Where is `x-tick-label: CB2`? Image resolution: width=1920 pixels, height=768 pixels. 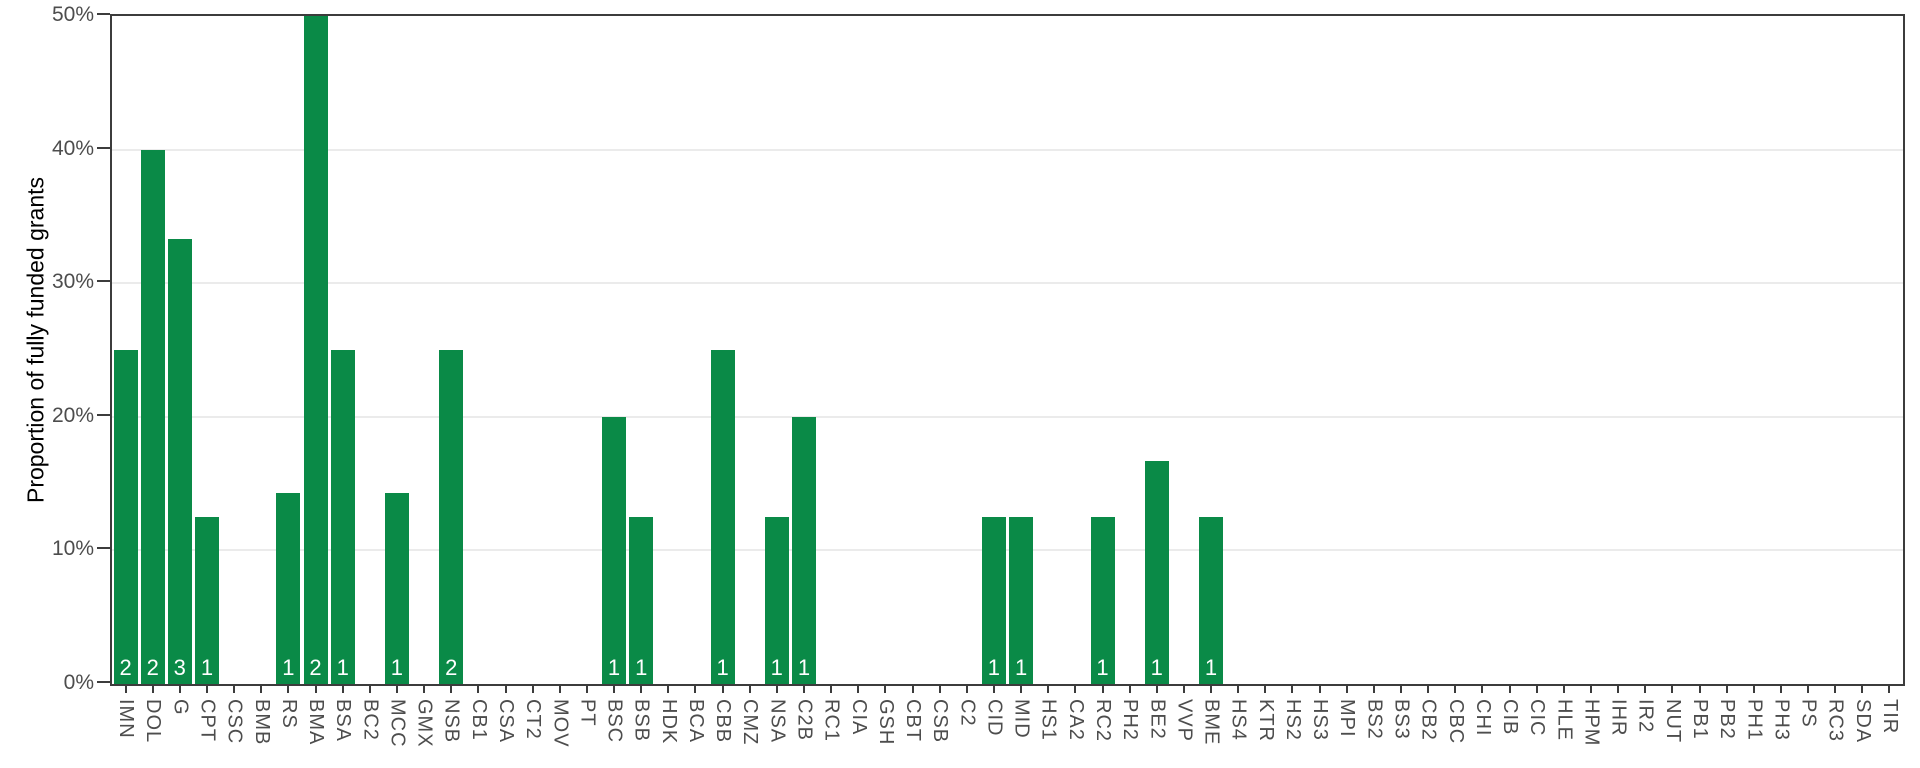
x-tick-label: CB2 is located at coordinates (1428, 720).